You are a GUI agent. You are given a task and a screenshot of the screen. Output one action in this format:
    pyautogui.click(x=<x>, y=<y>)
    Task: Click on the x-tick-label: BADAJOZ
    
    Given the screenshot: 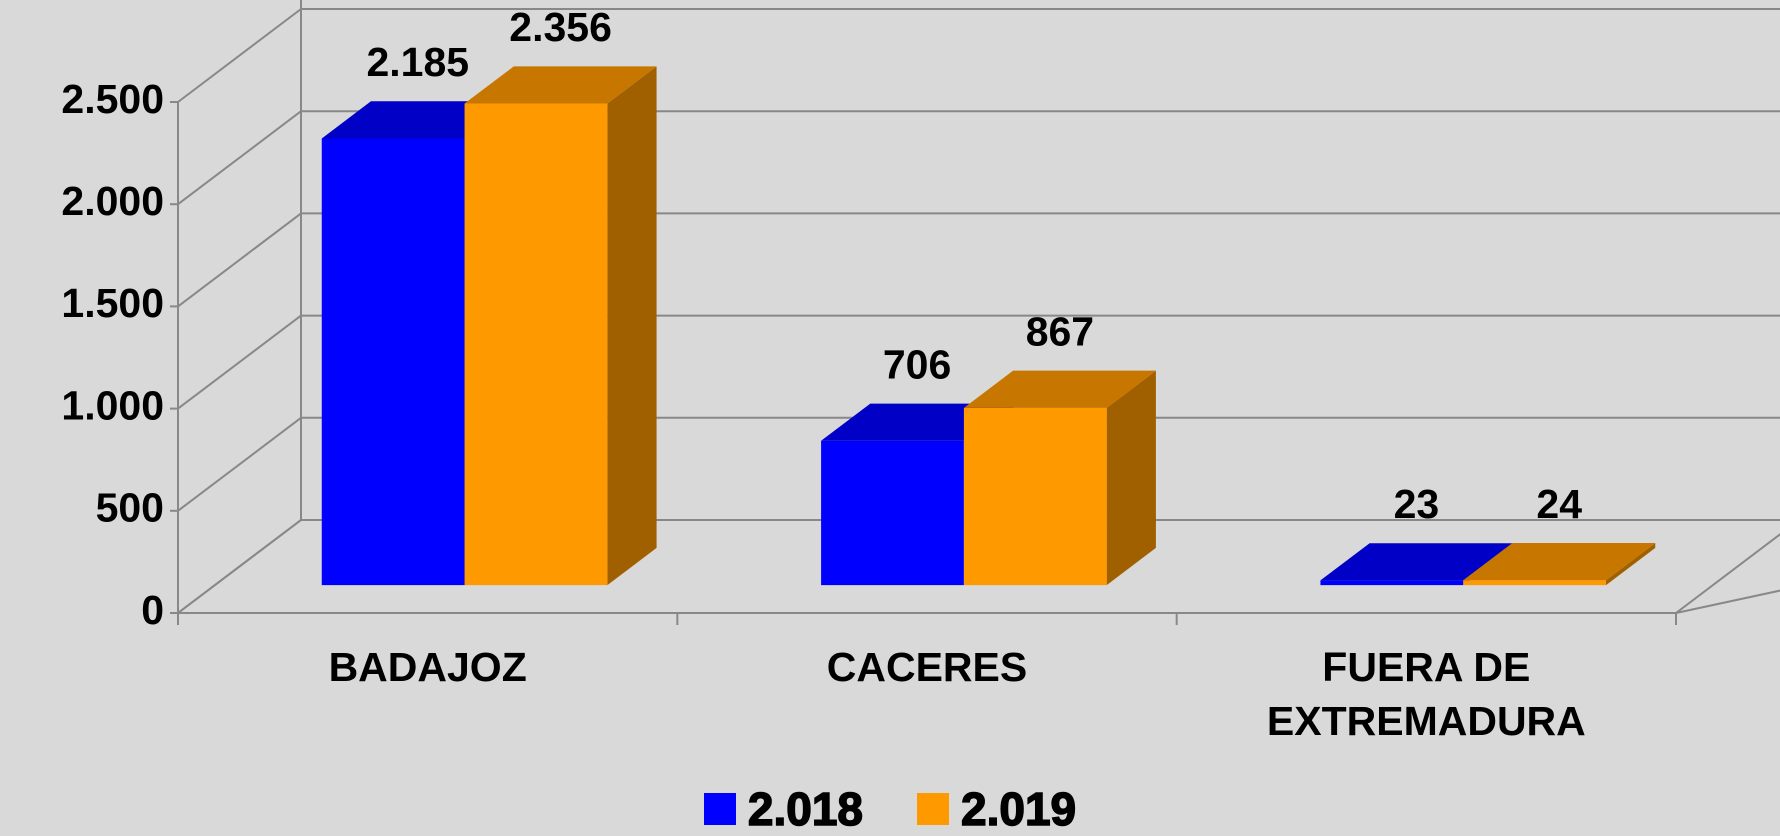 What is the action you would take?
    pyautogui.click(x=427, y=667)
    